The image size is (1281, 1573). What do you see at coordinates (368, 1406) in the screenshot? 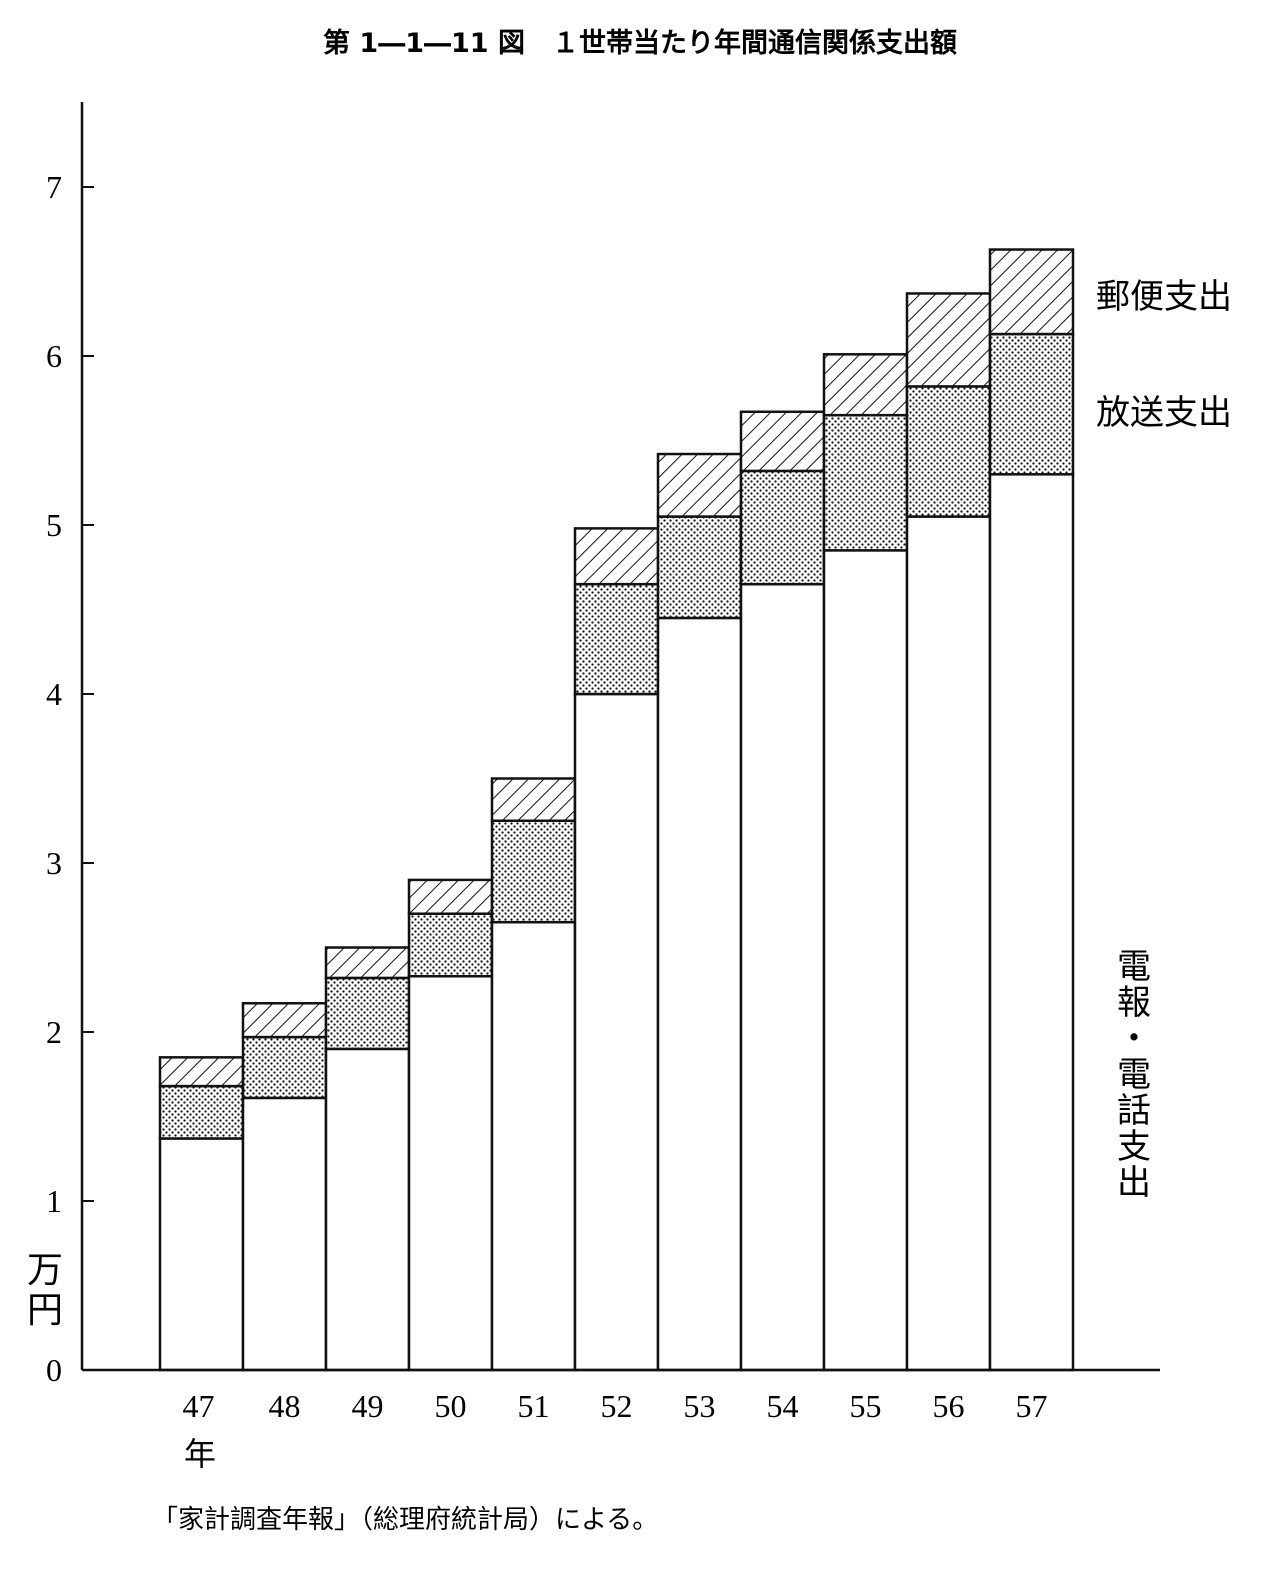
I see `x-tick-label: 49` at bounding box center [368, 1406].